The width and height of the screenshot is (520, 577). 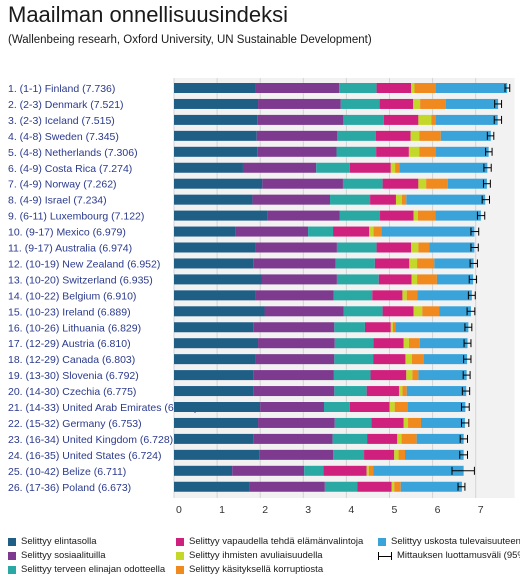 I want to click on legend-label: Selittyy elintasolla, so click(x=59, y=541).